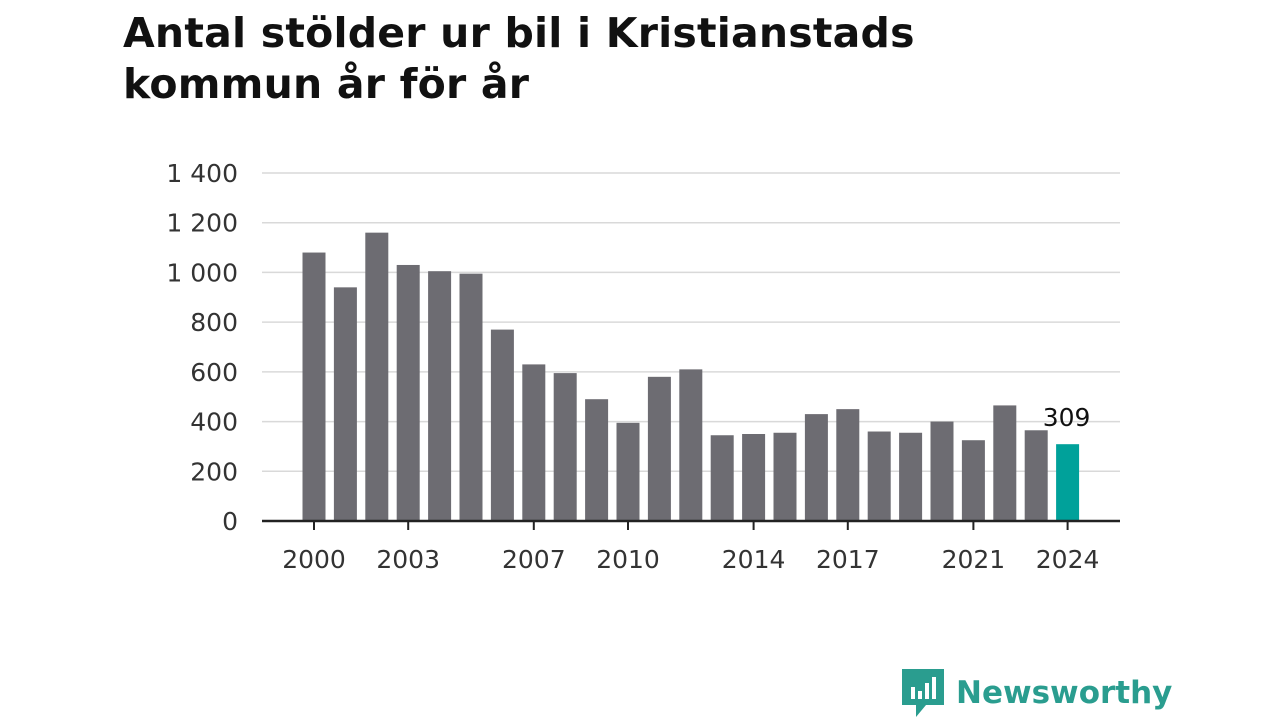  Describe the element at coordinates (202, 347) in the screenshot. I see `y-axis-tick-labels: 0 200 400 600 800 1 000 1 200 1 400` at that location.